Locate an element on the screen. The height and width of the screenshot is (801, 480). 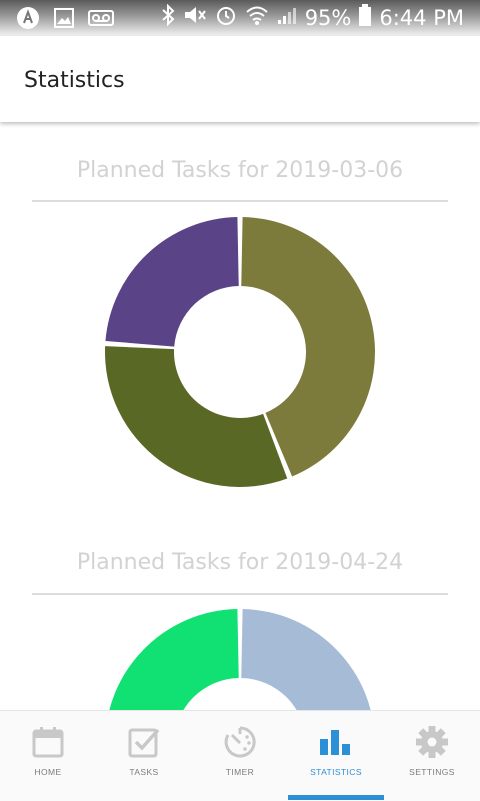
nav-label-settings: SETTINGS is located at coordinates (432, 772).